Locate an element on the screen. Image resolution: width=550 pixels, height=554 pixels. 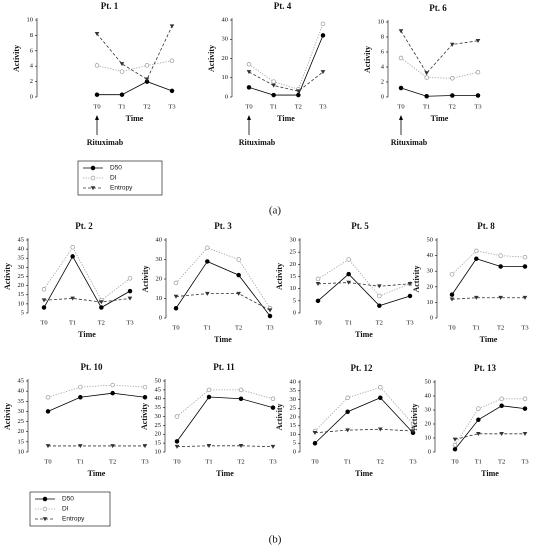
y-tick-label: 8 is located at coordinates (382, 36).